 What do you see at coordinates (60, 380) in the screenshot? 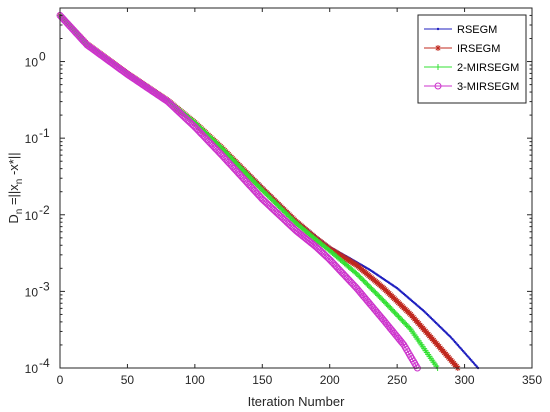
I see `x-tick-label: 0` at bounding box center [60, 380].